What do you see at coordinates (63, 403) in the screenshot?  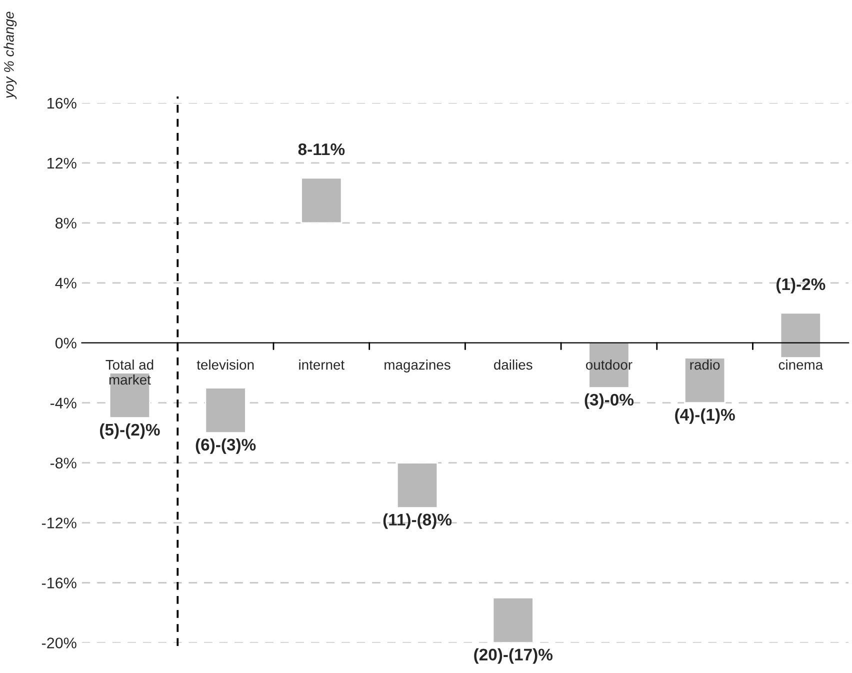 I see `y-tick-label: -4%` at bounding box center [63, 403].